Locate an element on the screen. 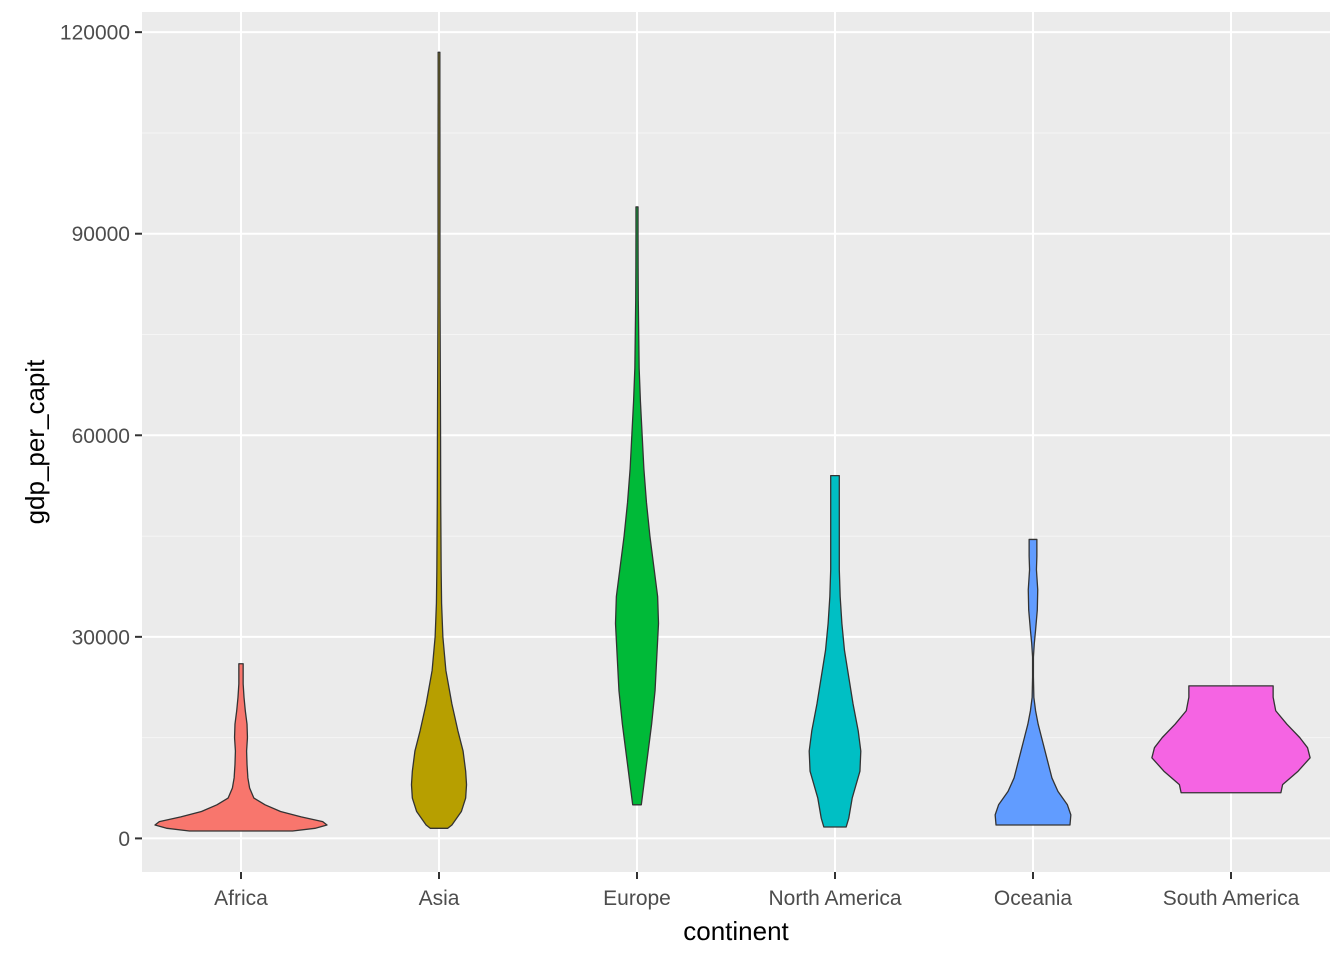 The height and width of the screenshot is (960, 1344). violin-asia is located at coordinates (439, 440).